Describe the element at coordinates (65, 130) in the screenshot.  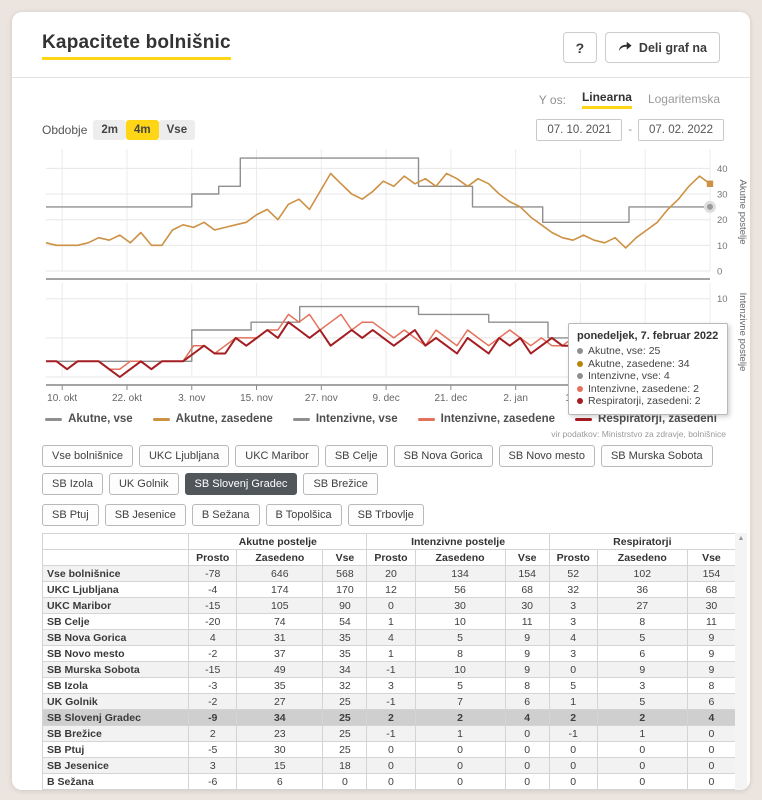
I see `period-label: Obdobje` at that location.